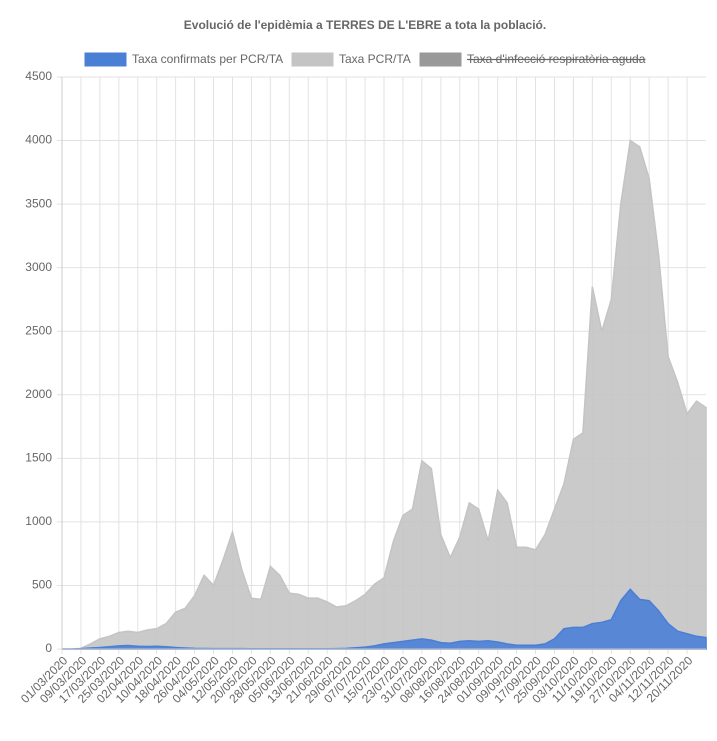 This screenshot has width=717, height=741. I want to click on y-tick-label: 0, so click(48, 648).